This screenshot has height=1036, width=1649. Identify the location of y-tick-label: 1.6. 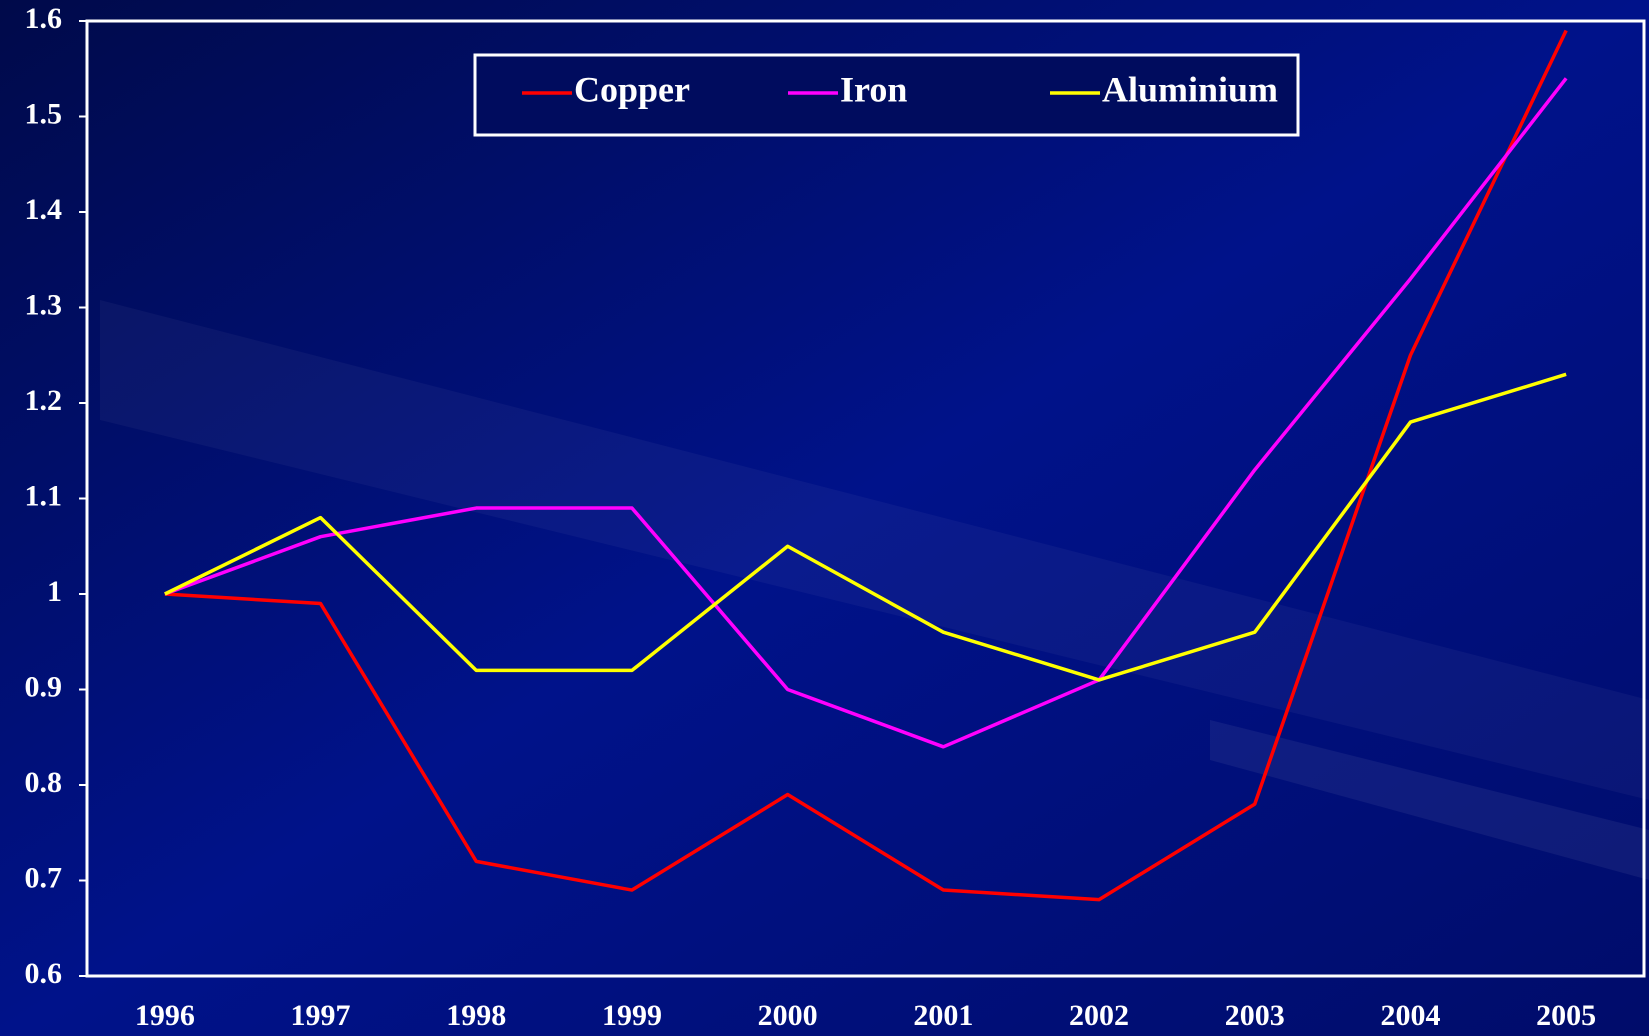
(44, 18).